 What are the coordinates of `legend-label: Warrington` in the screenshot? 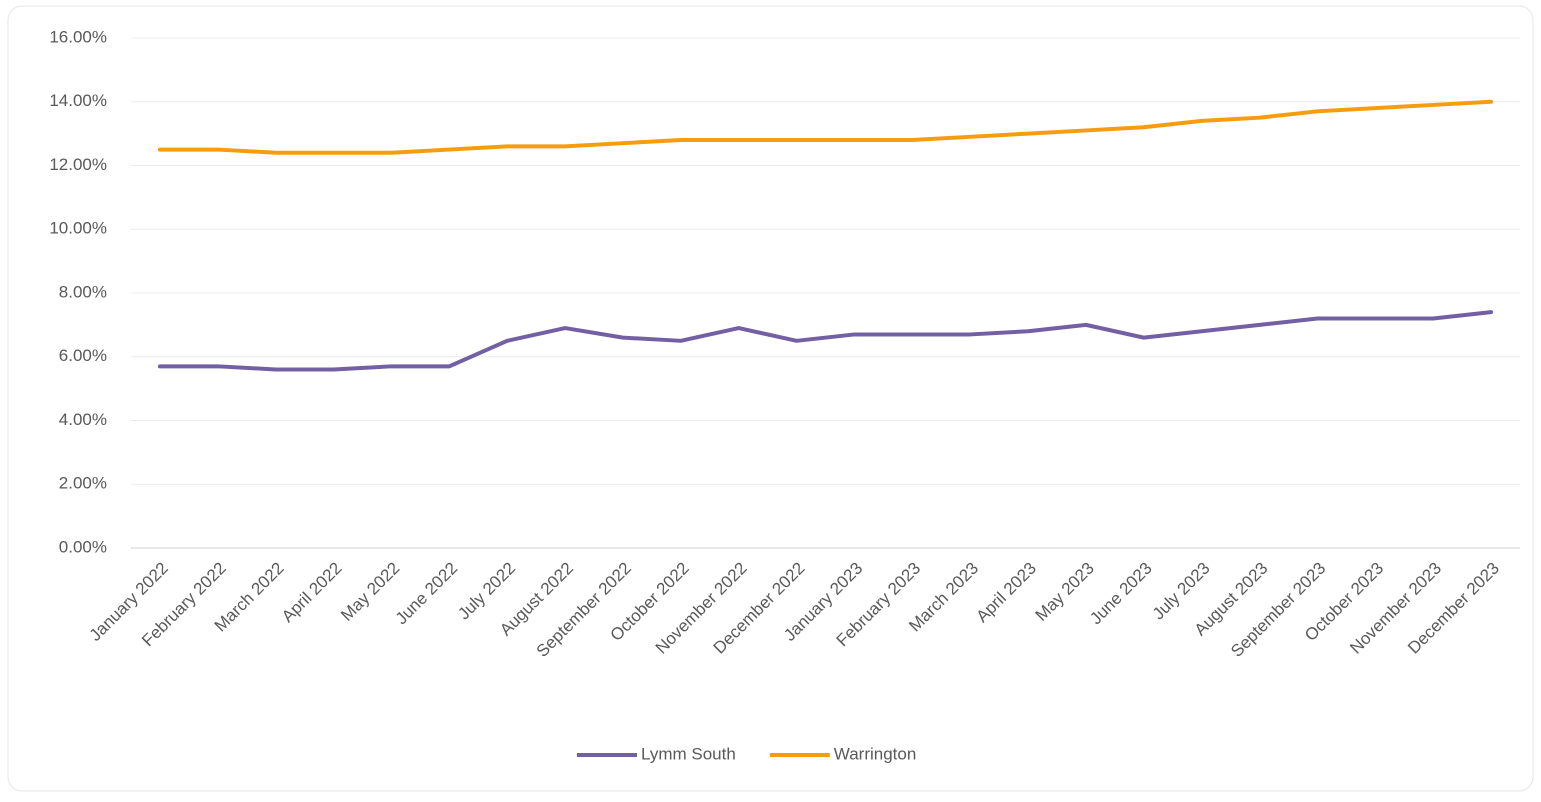 It's located at (875, 753).